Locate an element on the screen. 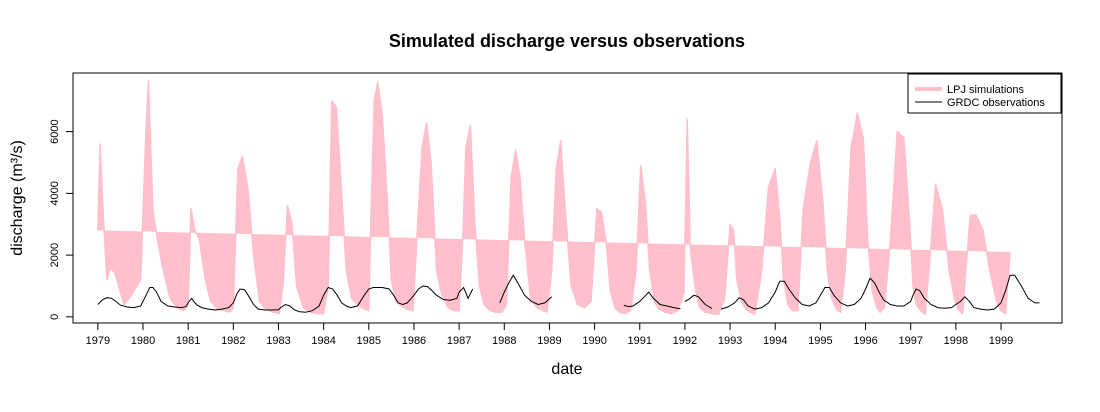 This screenshot has width=1100, height=412. y-tick-label-6000: 6000 is located at coordinates (55, 131).